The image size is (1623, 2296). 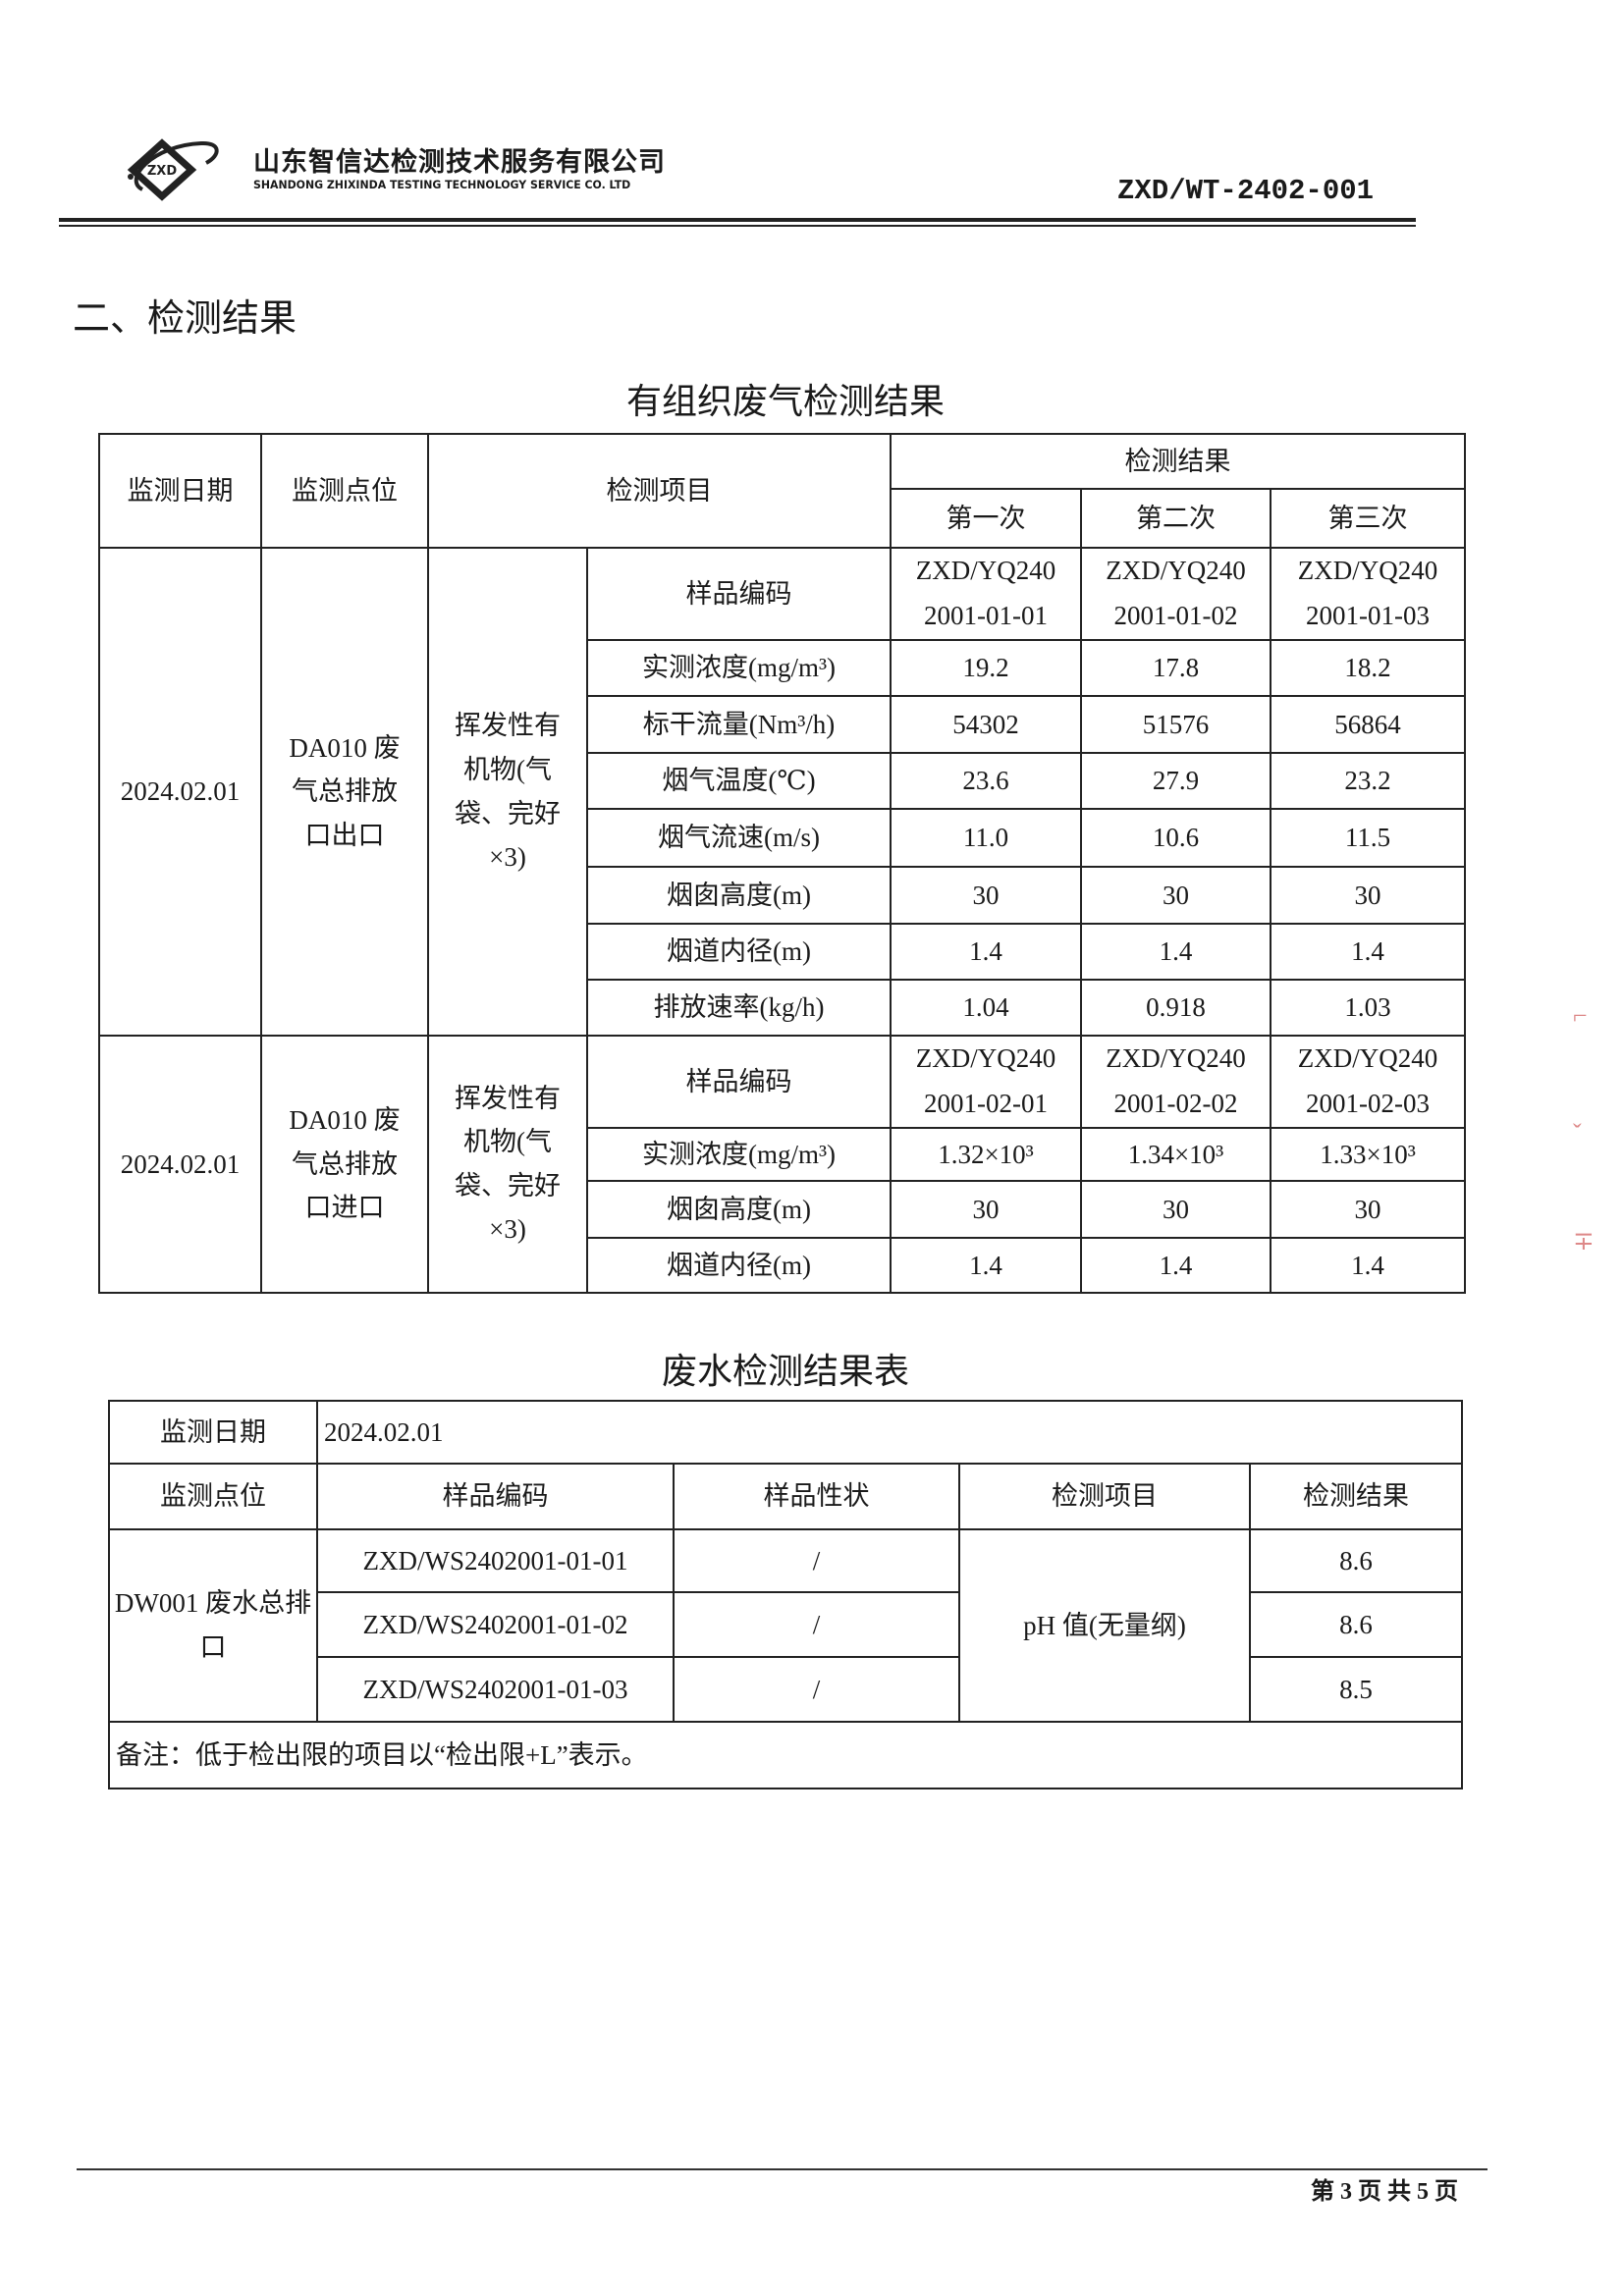 I want to click on result-value: 10.6, so click(x=1175, y=838).